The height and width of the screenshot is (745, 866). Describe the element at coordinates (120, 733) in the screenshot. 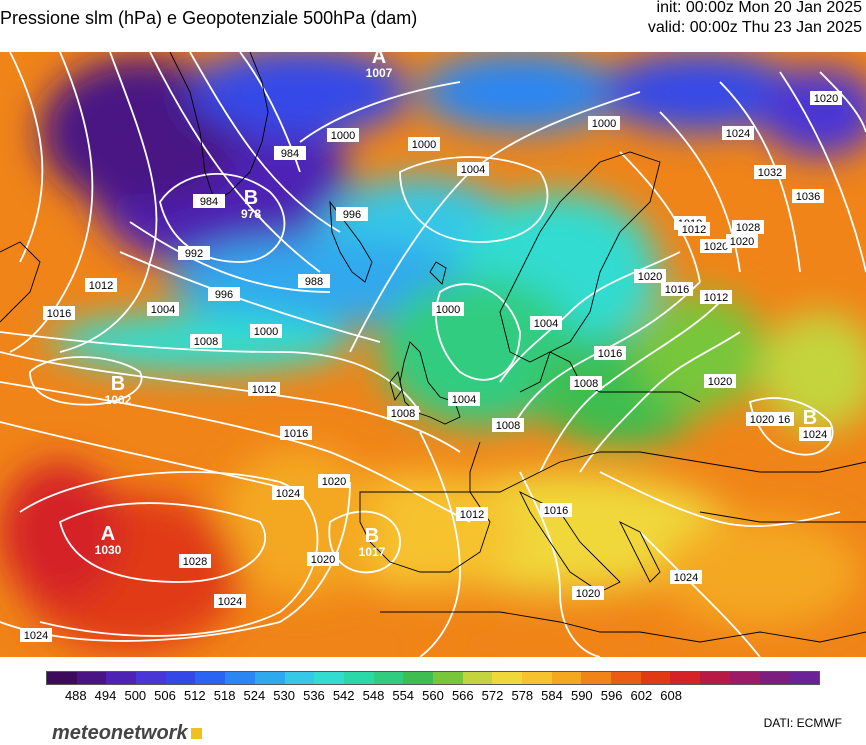

I see `logo-text: meteonetwork` at that location.